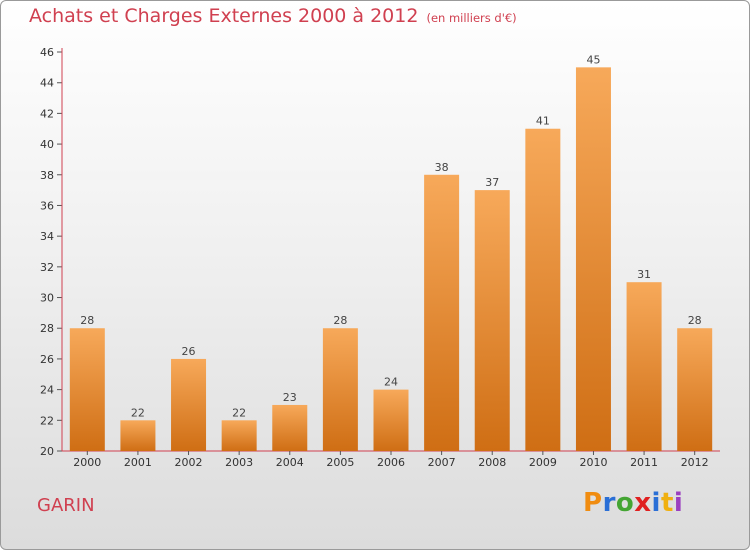 The width and height of the screenshot is (750, 550). I want to click on y-tick-label: 34, so click(47, 236).